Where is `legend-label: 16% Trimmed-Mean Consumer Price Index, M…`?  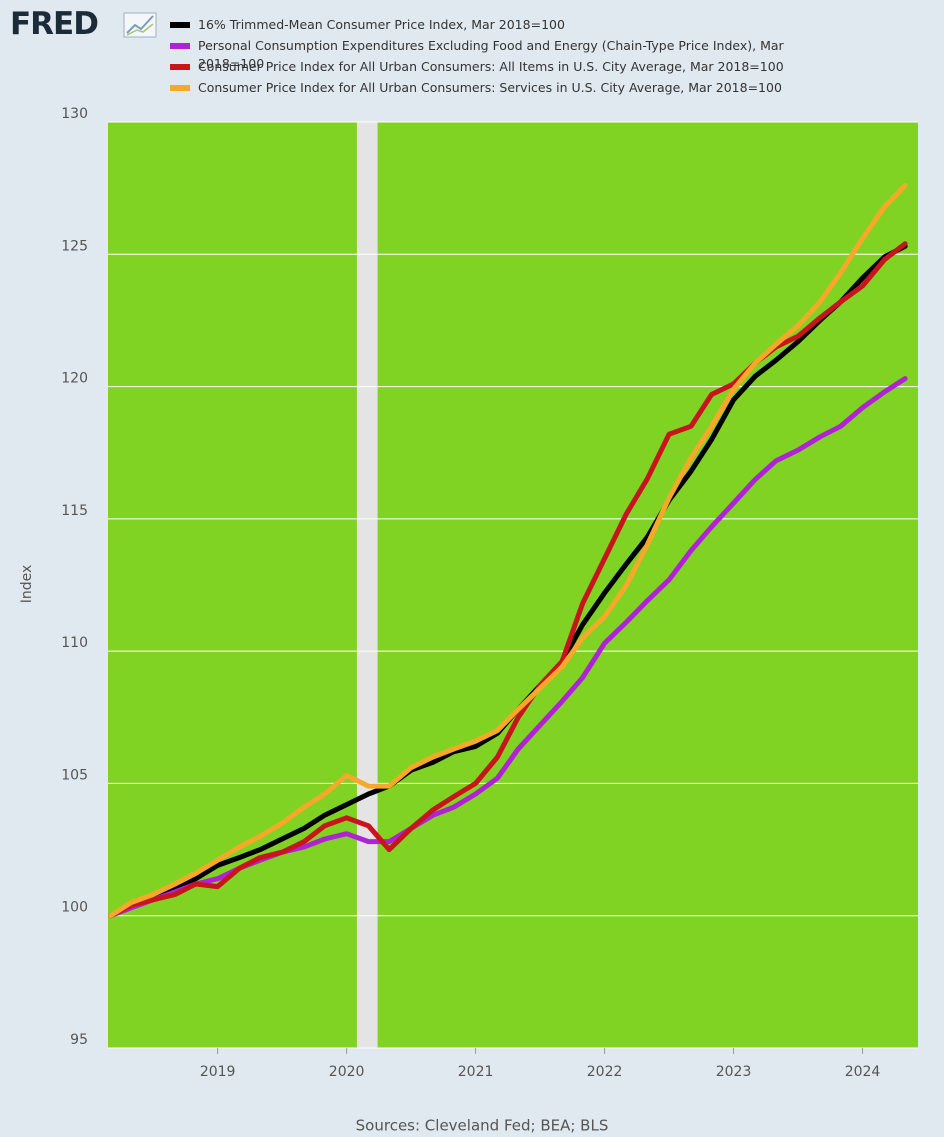 legend-label: 16% Trimmed-Mean Consumer Price Index, M… is located at coordinates (381, 24).